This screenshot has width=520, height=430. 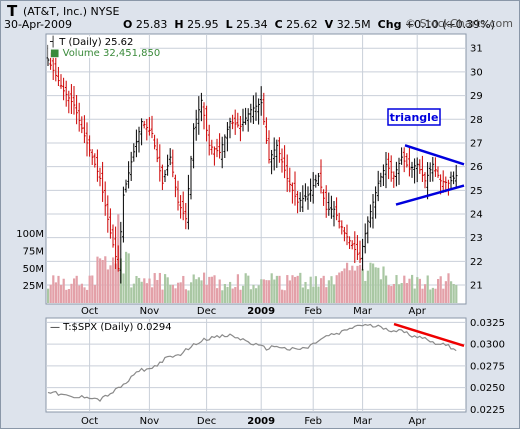 What do you see at coordinates (363, 311) in the screenshot?
I see `x-axis-label: Mar` at bounding box center [363, 311].